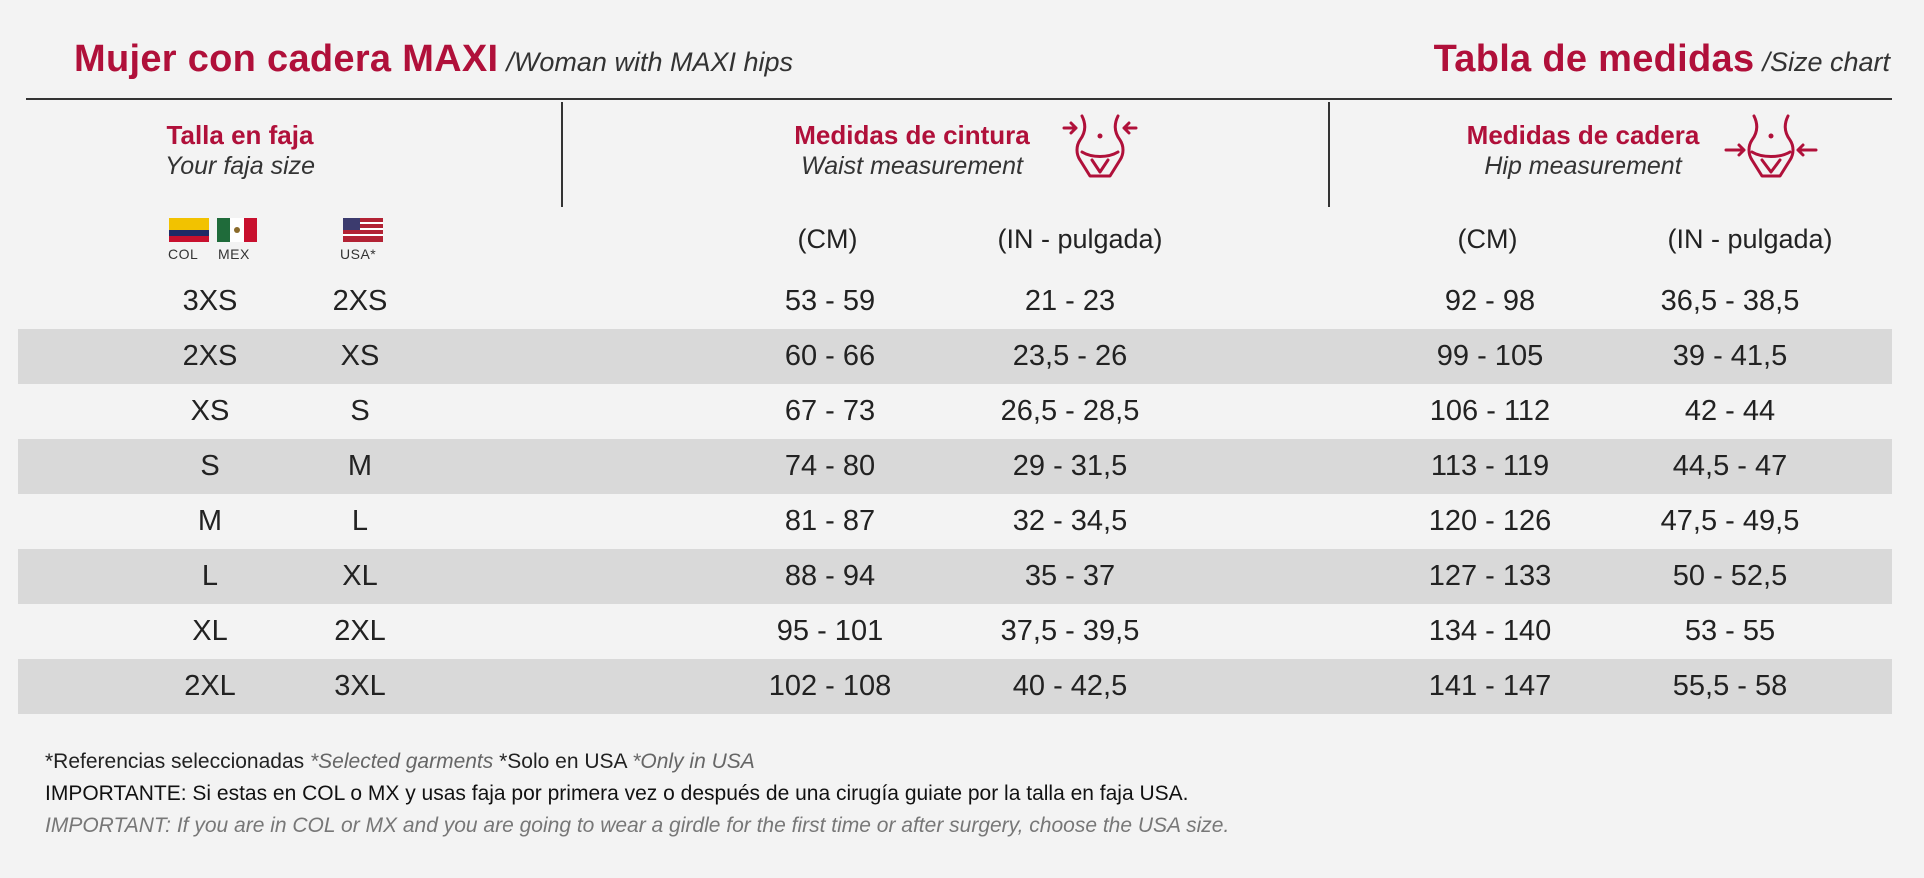  I want to click on hip-in-unit: (IN - pulgada), so click(1750, 239).